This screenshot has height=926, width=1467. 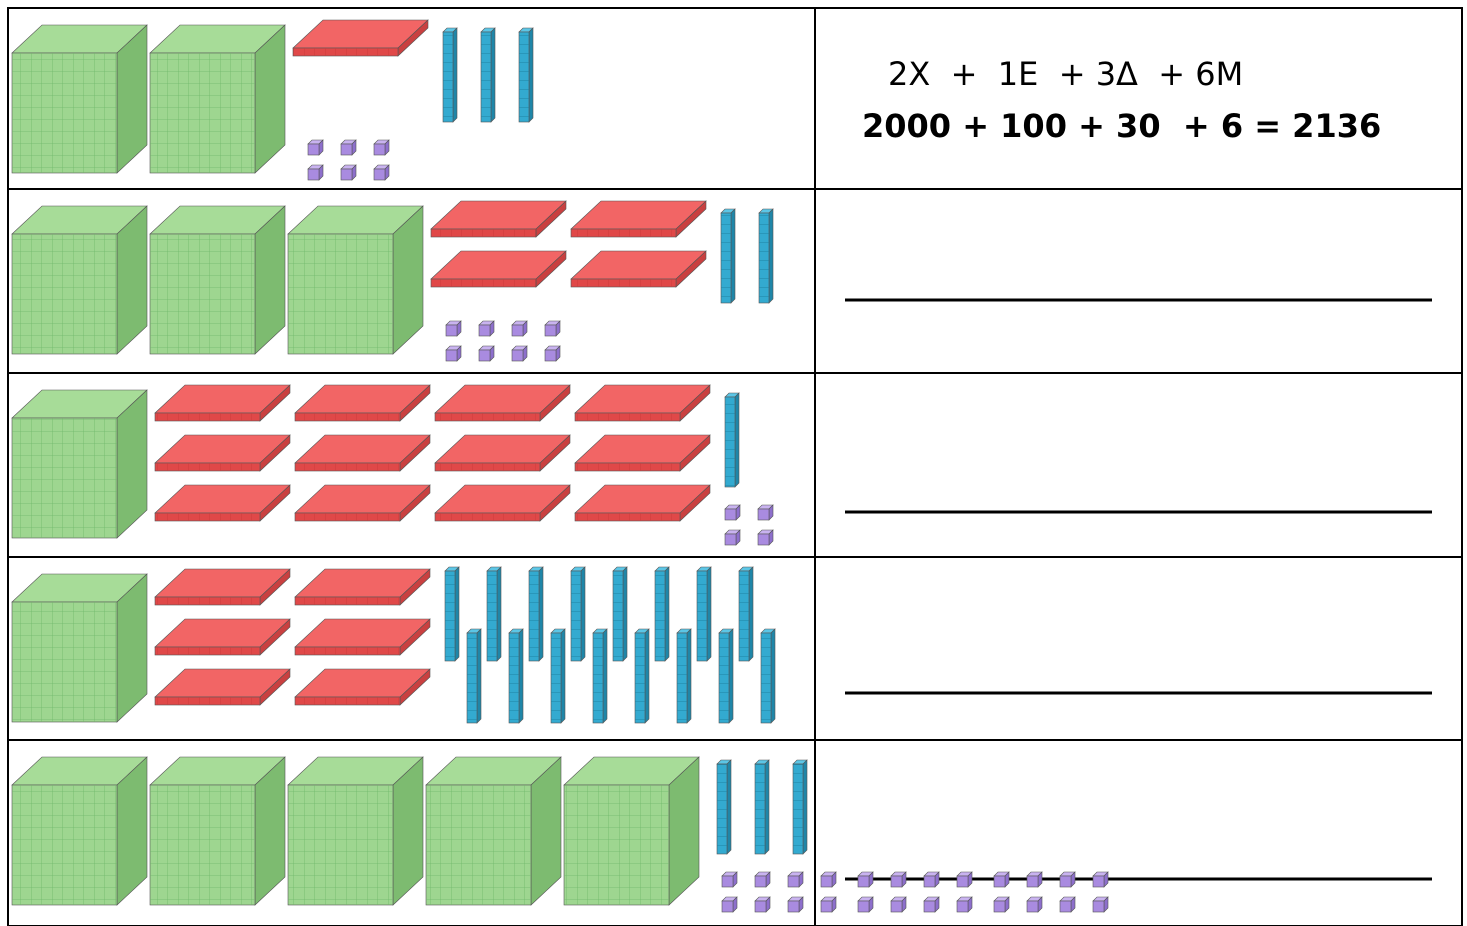 What do you see at coordinates (1121, 126) in the screenshot?
I see `example-line2: 2000 + 100 + 30 + 6 = 2136` at bounding box center [1121, 126].